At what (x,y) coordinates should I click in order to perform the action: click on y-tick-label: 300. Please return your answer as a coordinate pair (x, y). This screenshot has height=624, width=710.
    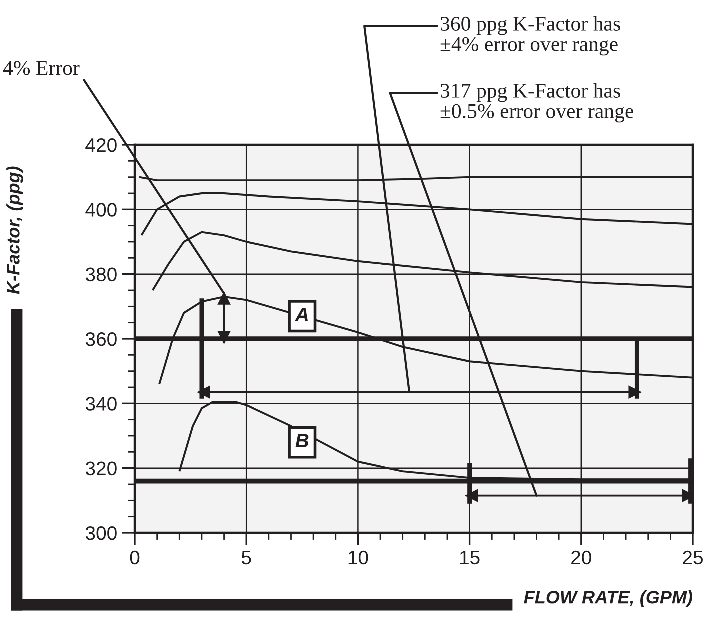
    Looking at the image, I should click on (101, 533).